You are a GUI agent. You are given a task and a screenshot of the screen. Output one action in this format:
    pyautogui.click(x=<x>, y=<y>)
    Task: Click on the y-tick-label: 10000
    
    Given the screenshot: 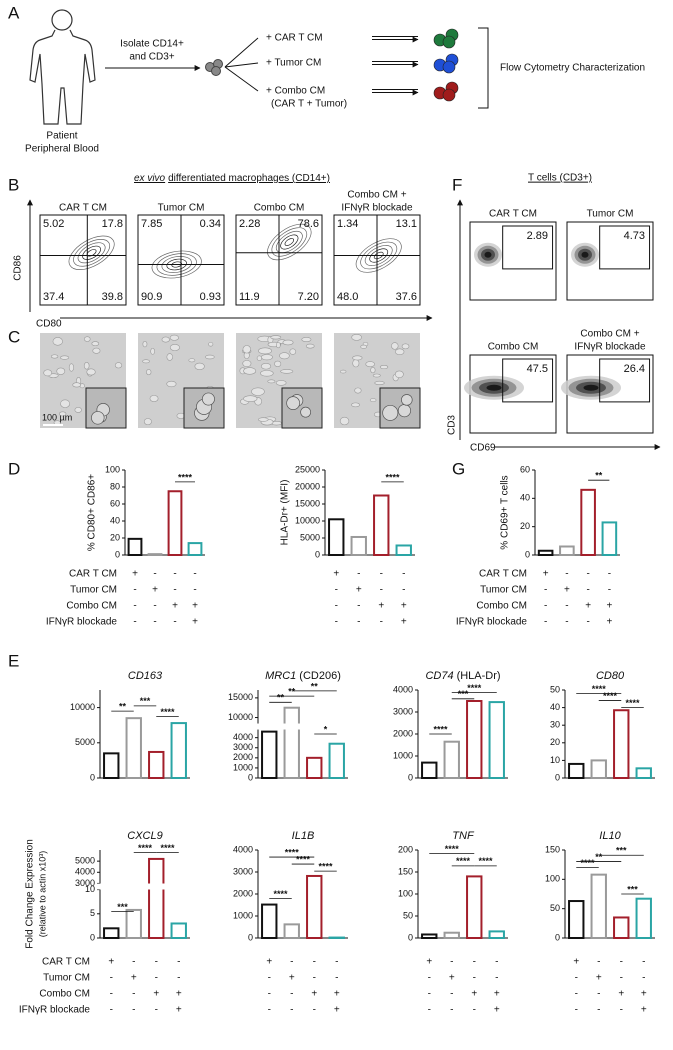 What is the action you would take?
    pyautogui.click(x=240, y=717)
    